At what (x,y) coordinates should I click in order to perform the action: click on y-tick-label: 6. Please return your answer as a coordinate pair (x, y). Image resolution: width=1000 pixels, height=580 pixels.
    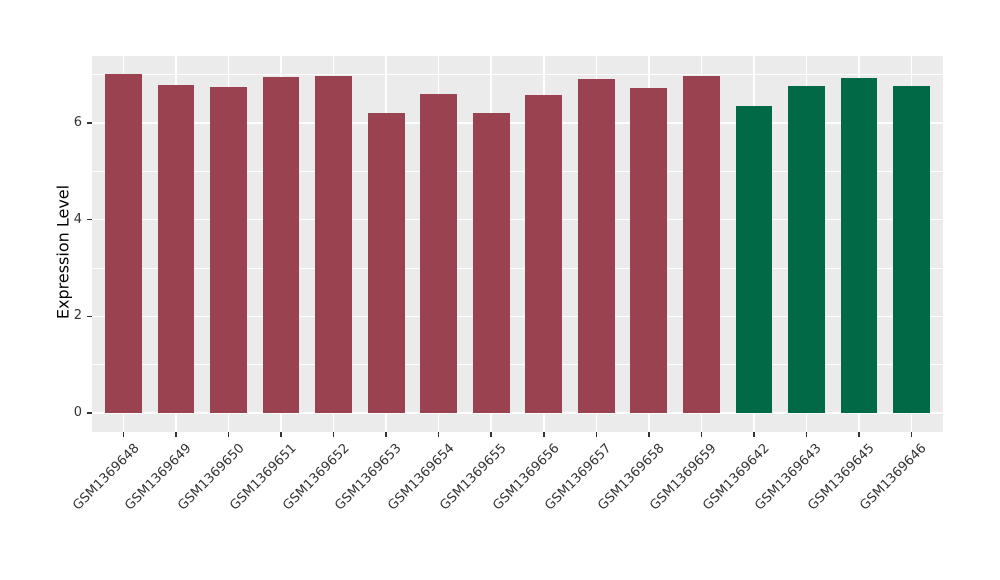
    Looking at the image, I should click on (77, 123).